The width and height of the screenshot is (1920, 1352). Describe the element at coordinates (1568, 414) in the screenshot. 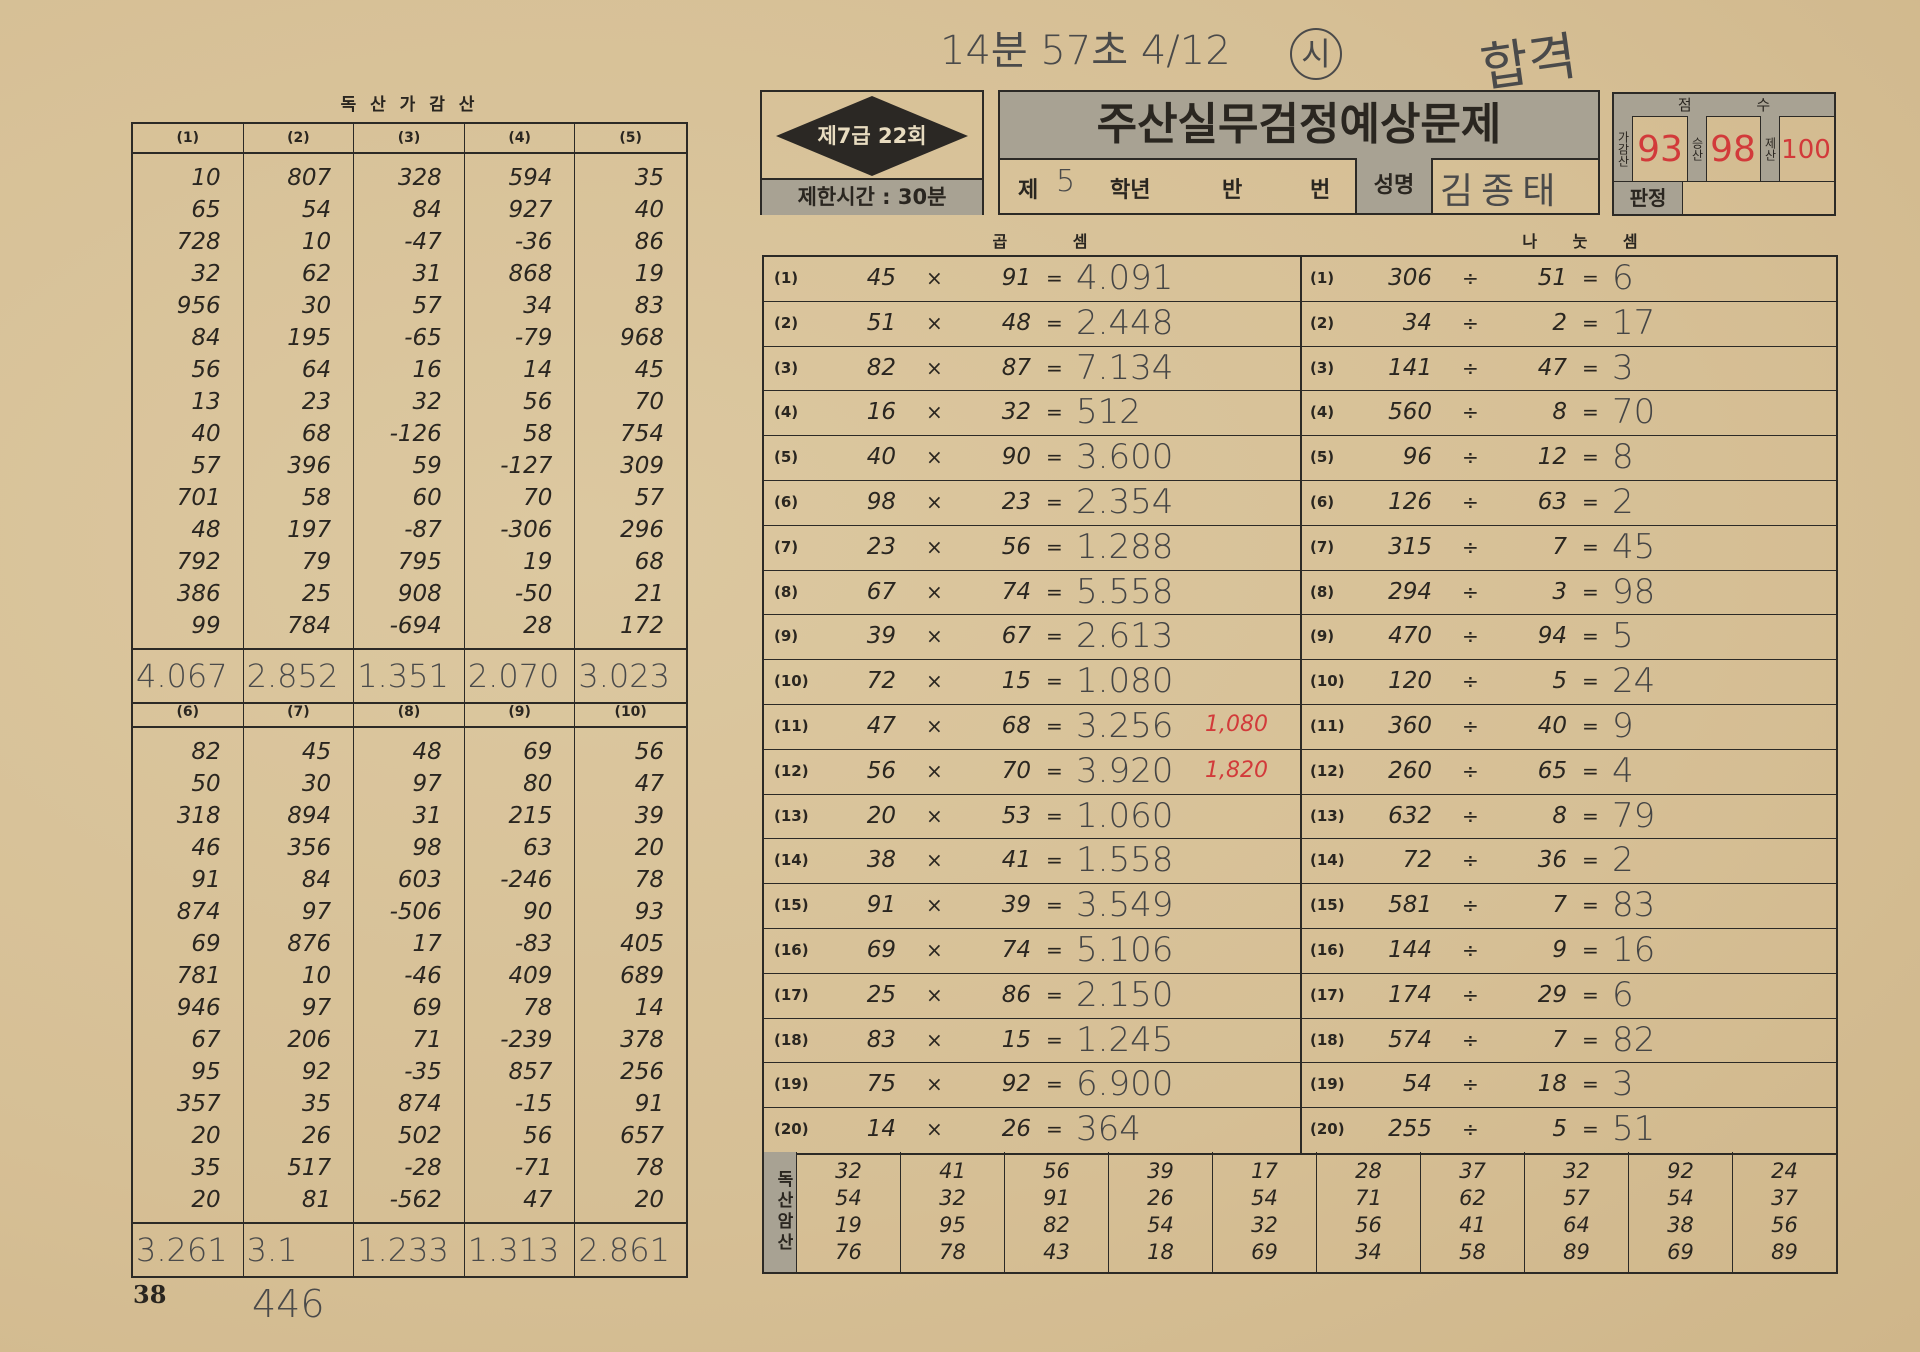

I see `problem-row: (4) 560 ÷ 8 = 70` at that location.